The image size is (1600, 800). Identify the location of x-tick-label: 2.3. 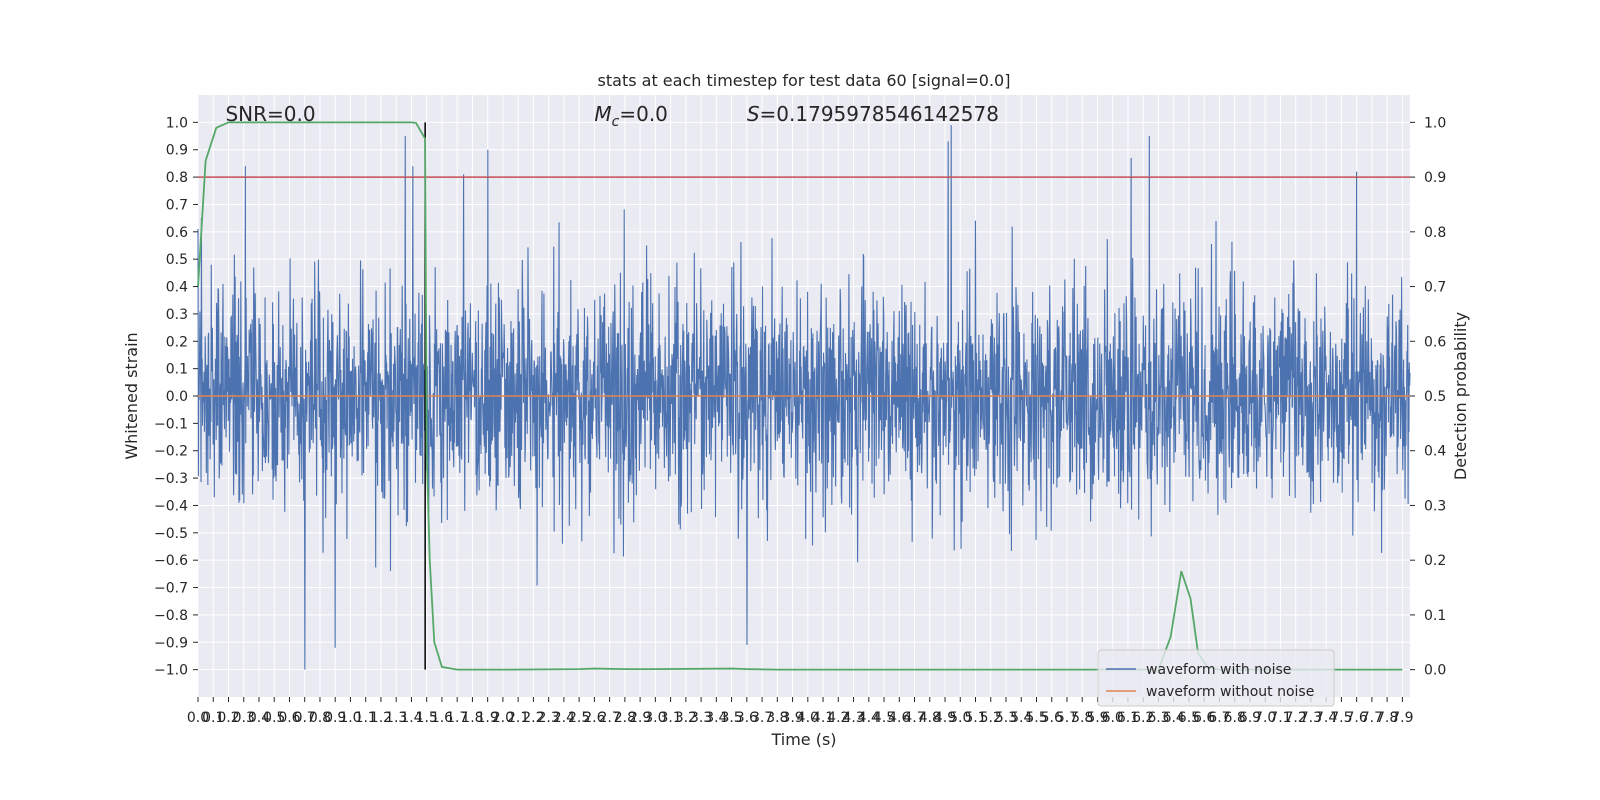
(549, 718).